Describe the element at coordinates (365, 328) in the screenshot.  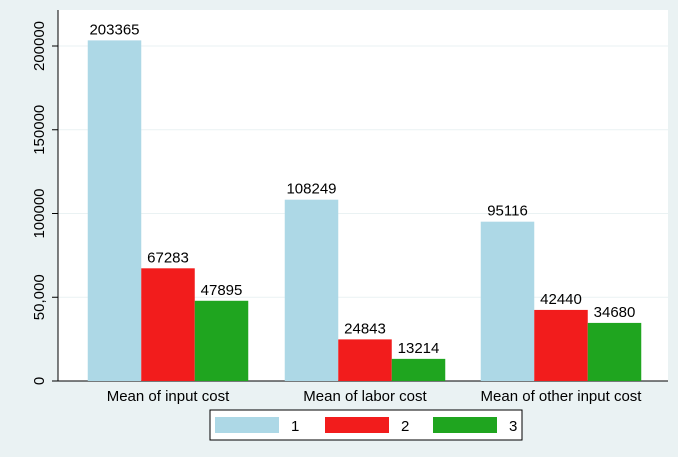
I see `data-label: 24843` at that location.